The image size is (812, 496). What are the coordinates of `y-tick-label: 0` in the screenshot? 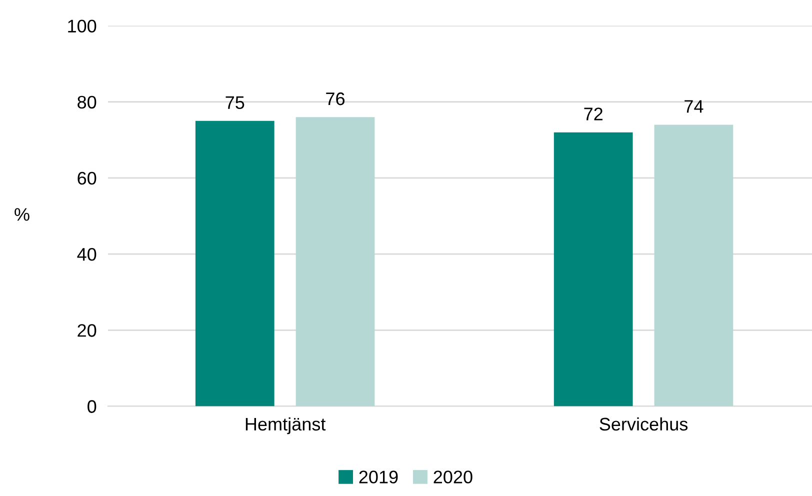 It's located at (92, 406).